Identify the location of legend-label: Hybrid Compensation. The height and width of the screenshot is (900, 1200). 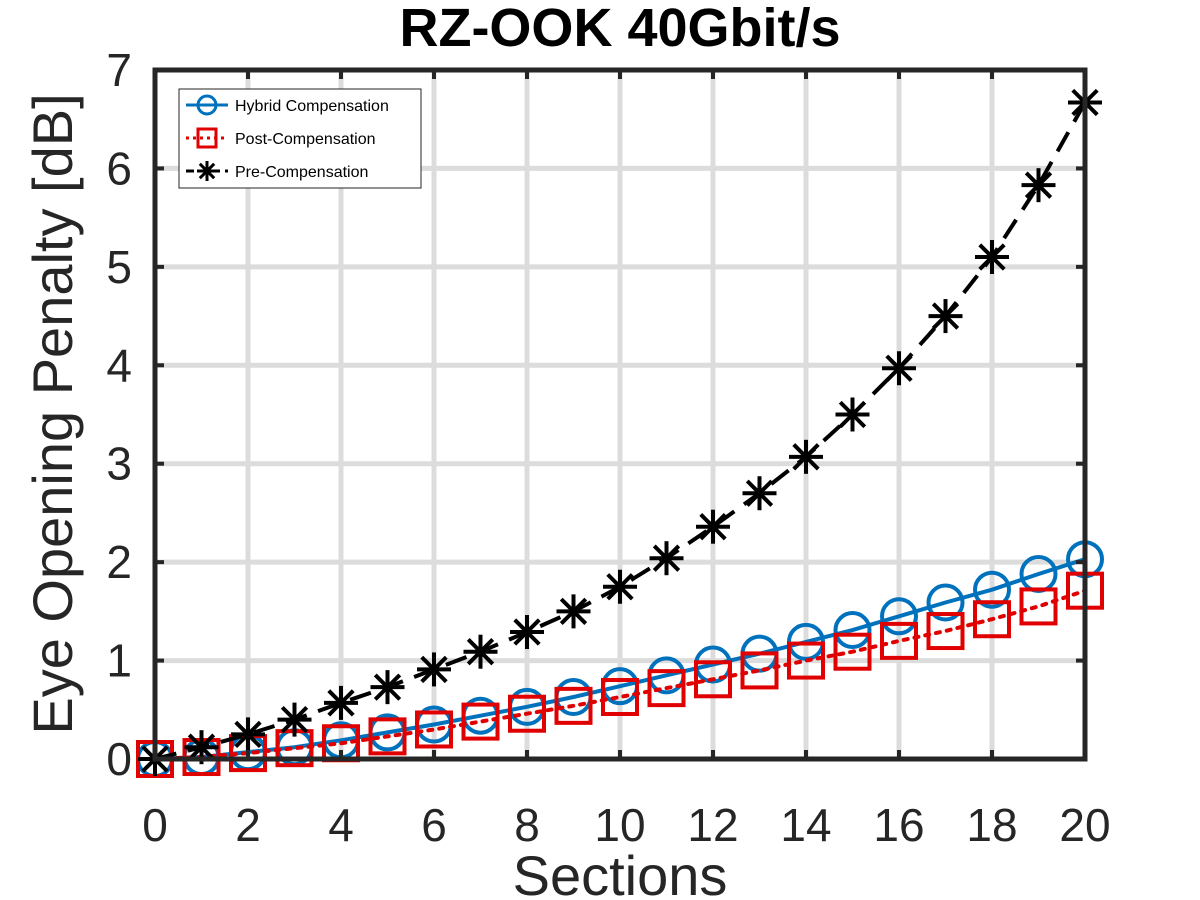
(312, 106).